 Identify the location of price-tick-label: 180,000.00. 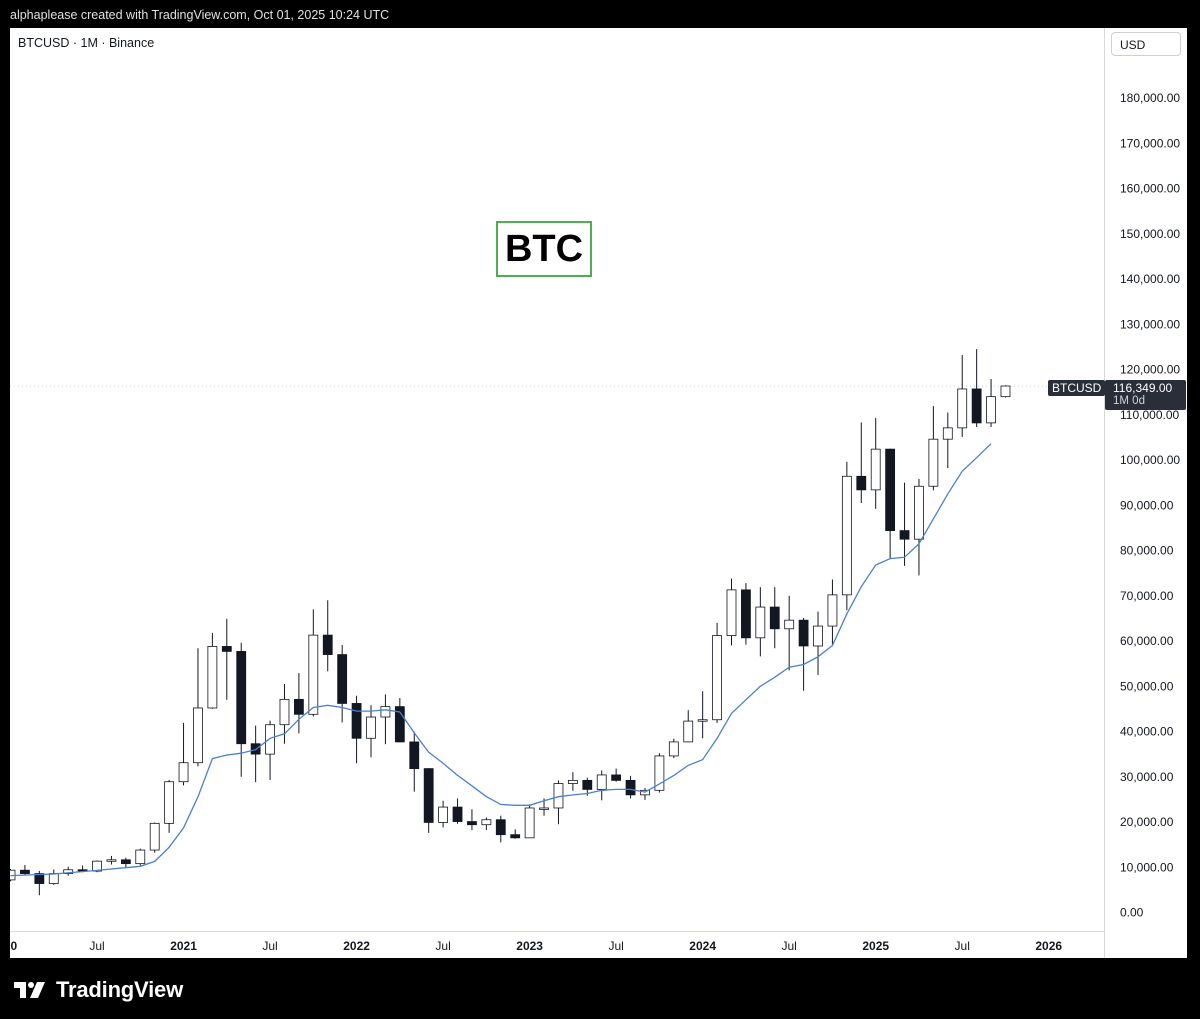
(1150, 98).